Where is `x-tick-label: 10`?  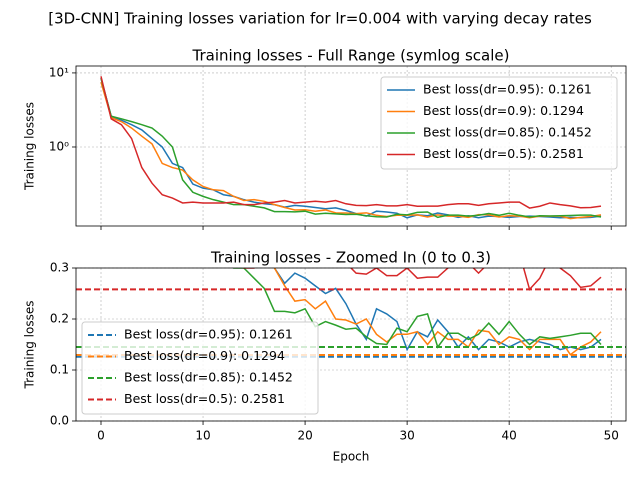
x-tick-label: 10 is located at coordinates (202, 436).